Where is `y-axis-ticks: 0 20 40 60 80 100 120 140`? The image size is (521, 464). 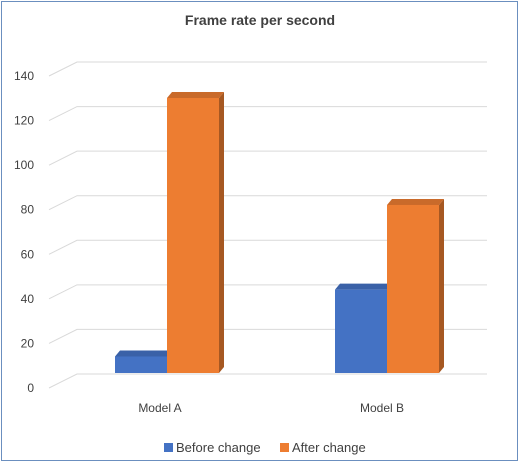
y-axis-ticks: 0 20 40 60 80 100 120 140 is located at coordinates (24, 232).